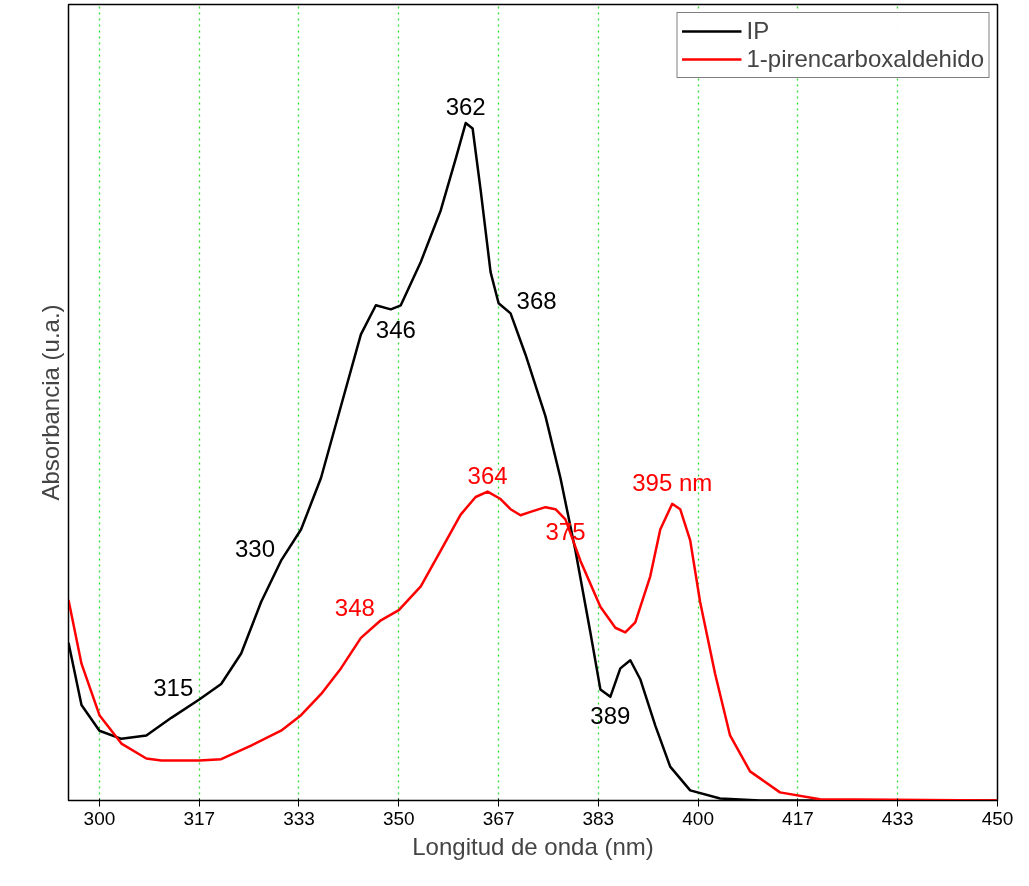 This screenshot has height=886, width=1029. What do you see at coordinates (498, 818) in the screenshot?
I see `x-tick-label: 367` at bounding box center [498, 818].